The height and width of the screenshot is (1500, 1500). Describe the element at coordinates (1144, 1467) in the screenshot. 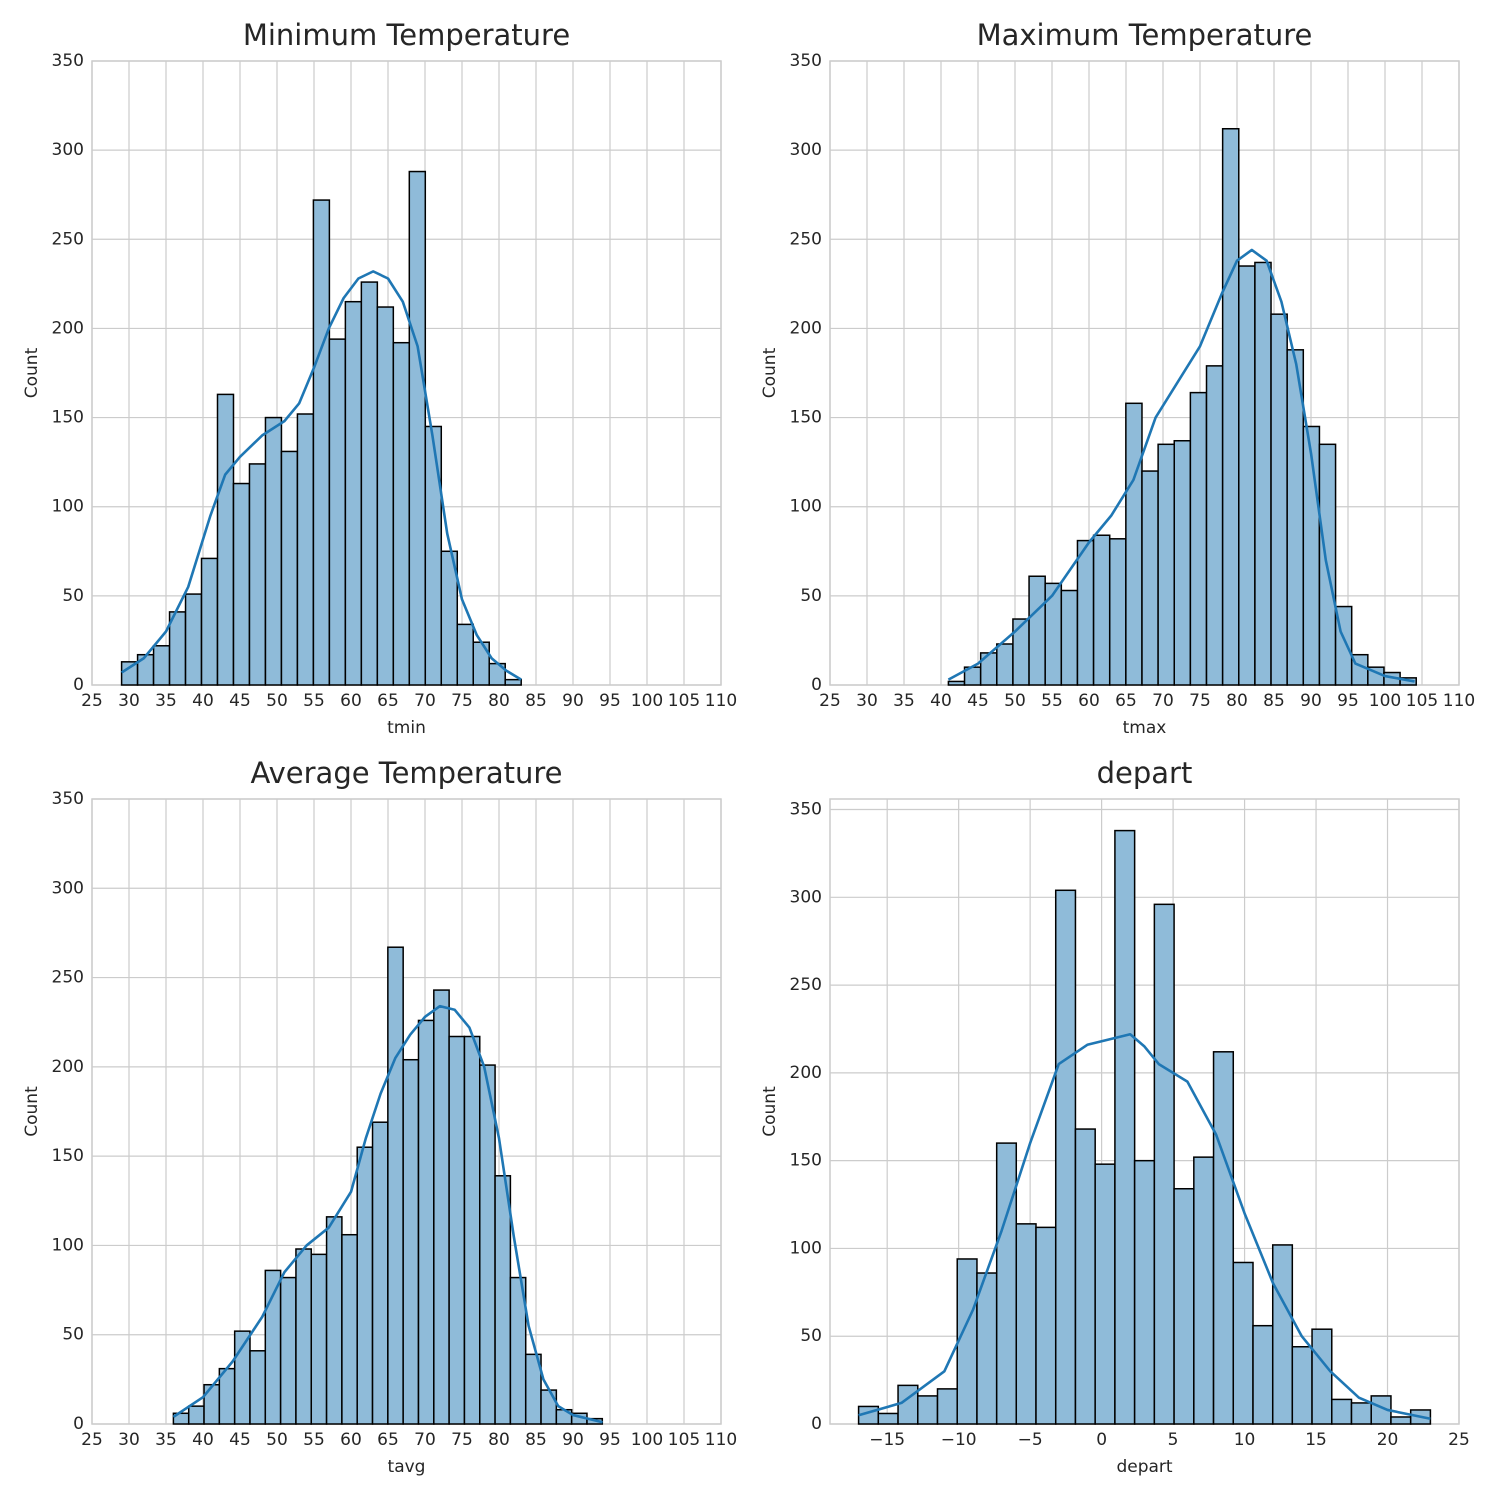

I see `x-axis-label: depart` at that location.